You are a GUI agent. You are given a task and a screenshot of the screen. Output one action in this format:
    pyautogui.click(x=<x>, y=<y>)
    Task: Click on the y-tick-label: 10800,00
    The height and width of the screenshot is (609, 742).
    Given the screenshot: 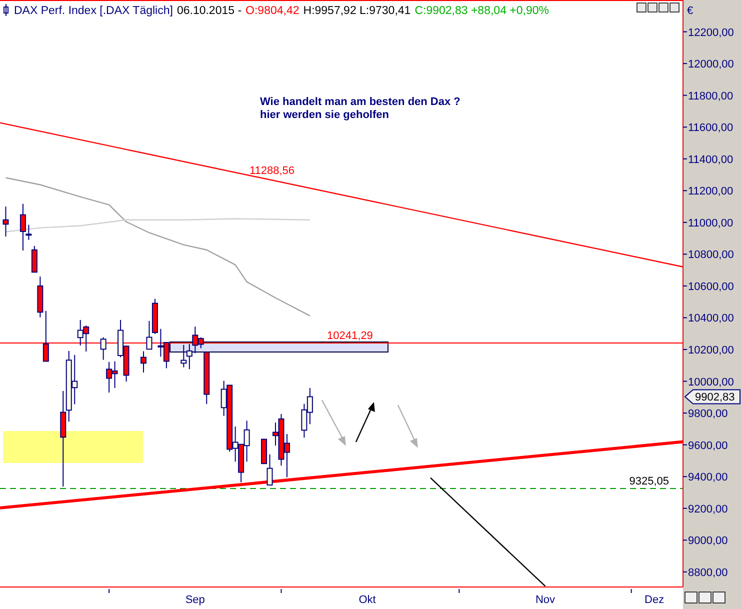 What is the action you would take?
    pyautogui.click(x=711, y=255)
    